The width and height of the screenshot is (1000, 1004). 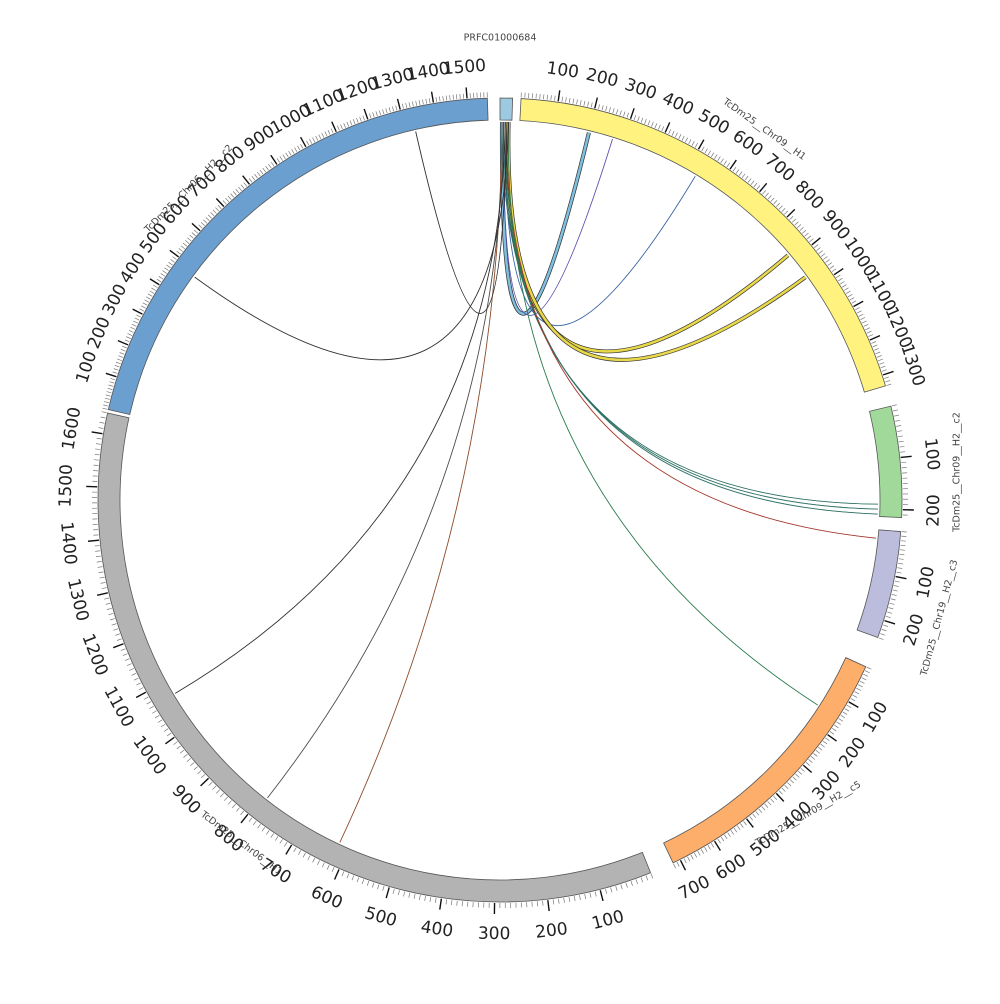 What do you see at coordinates (115, 300) in the screenshot?
I see `tick-label: 300` at bounding box center [115, 300].